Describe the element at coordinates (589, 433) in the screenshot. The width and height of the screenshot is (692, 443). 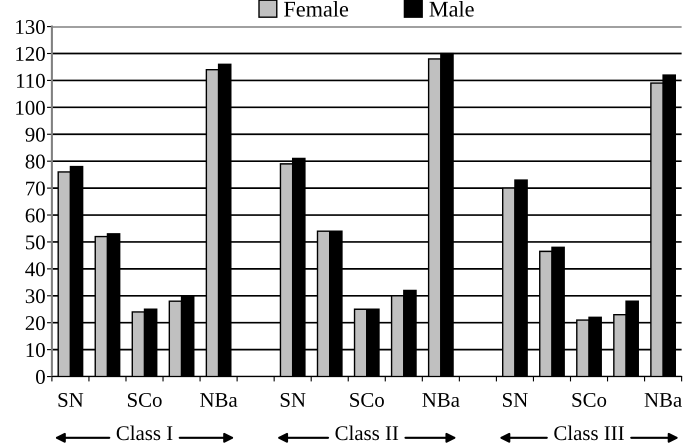
I see `text: Class III` at that location.